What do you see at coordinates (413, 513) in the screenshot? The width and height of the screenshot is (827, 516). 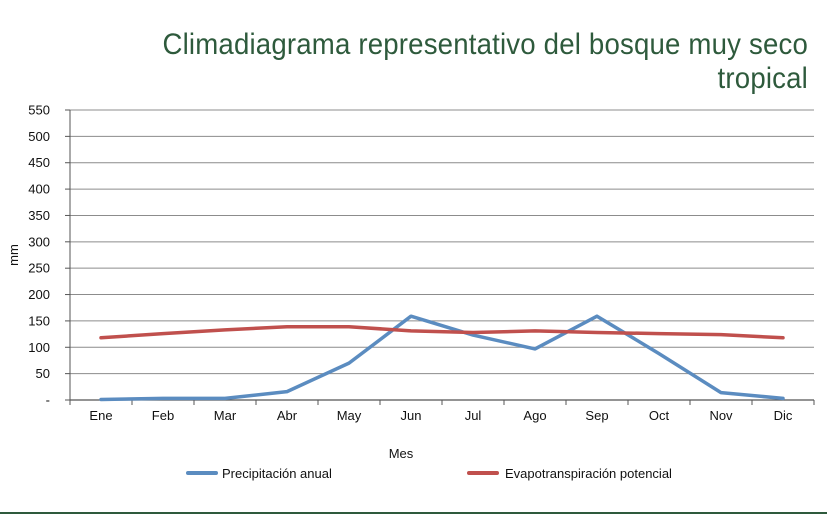 I see `bottom-divider` at bounding box center [413, 513].